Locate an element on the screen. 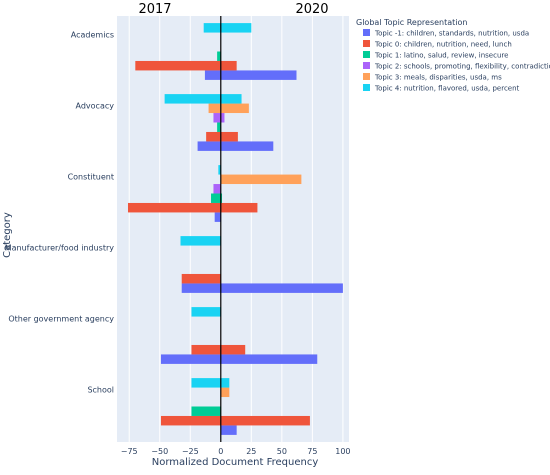 The height and width of the screenshot is (475, 550). category-label: Constituent is located at coordinates (91, 177).